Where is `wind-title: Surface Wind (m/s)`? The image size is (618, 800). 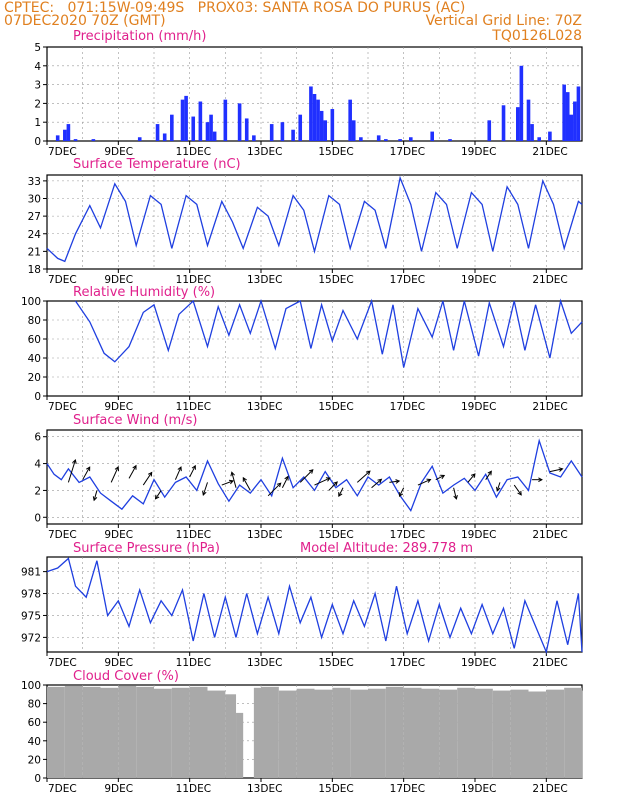
wind-title: Surface Wind (m/s) is located at coordinates (135, 420).